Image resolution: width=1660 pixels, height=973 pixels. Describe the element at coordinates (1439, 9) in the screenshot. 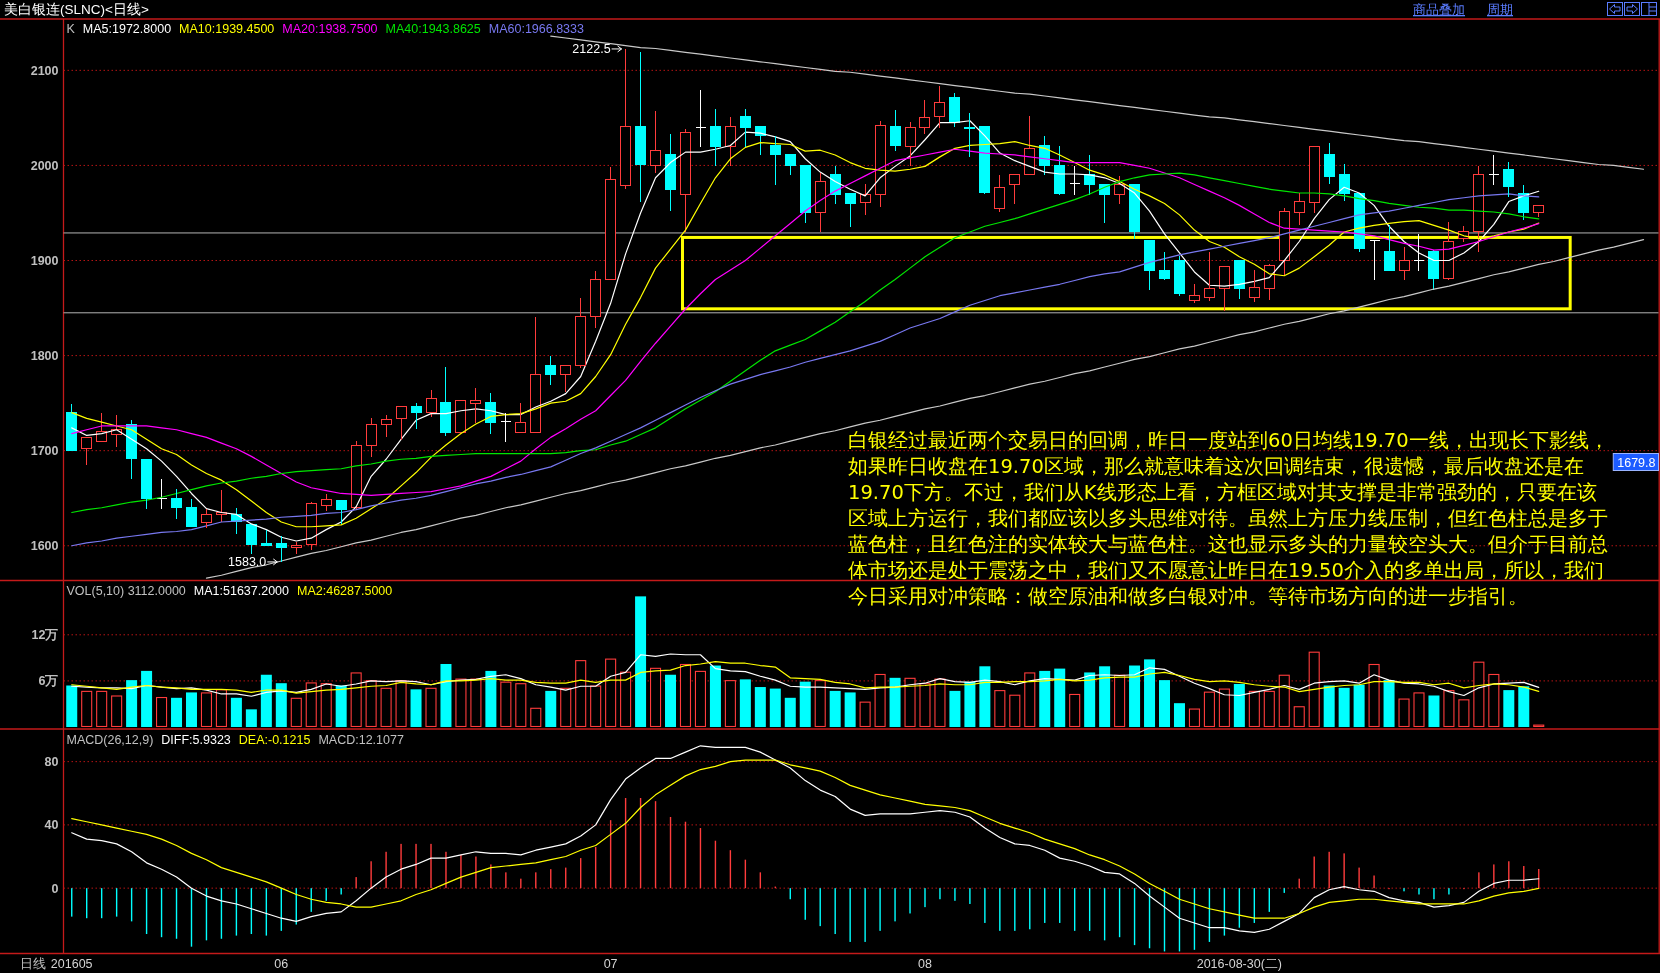

I see `text: 商品叠加` at that location.